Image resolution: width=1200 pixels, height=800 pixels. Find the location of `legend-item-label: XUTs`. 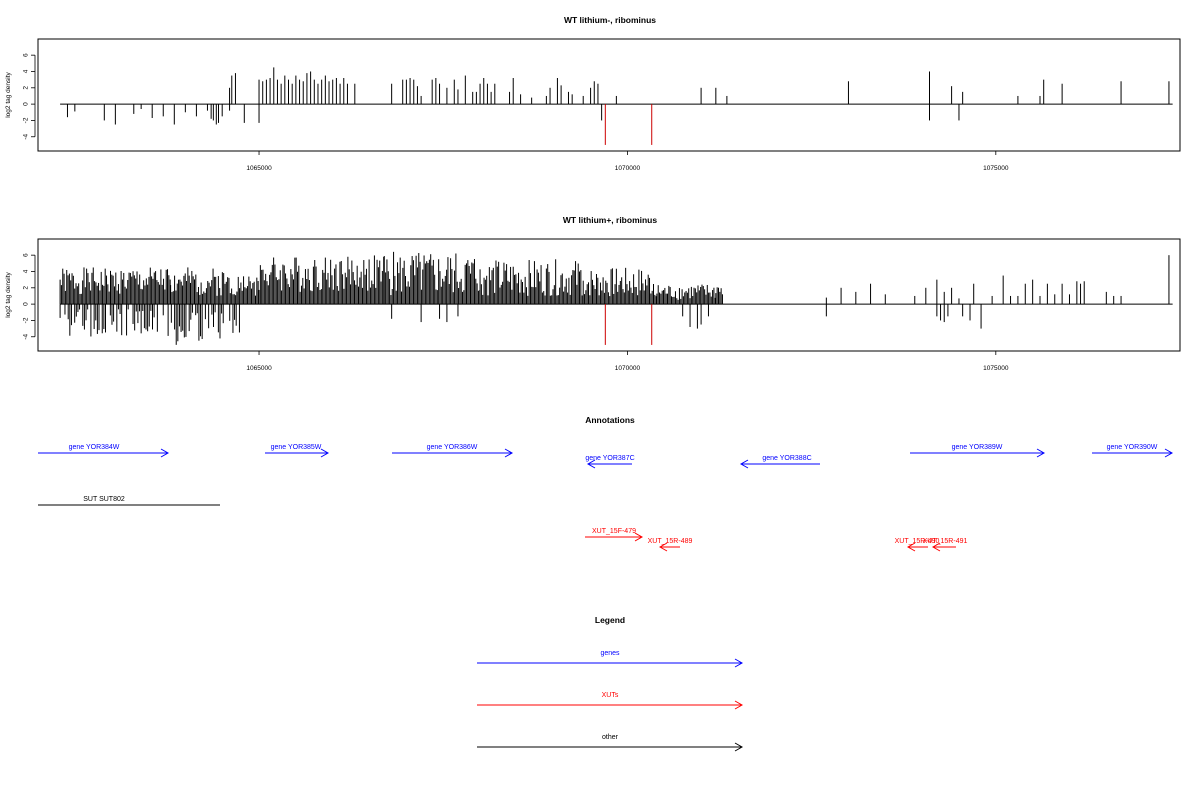

legend-item-label: XUTs is located at coordinates (610, 695).